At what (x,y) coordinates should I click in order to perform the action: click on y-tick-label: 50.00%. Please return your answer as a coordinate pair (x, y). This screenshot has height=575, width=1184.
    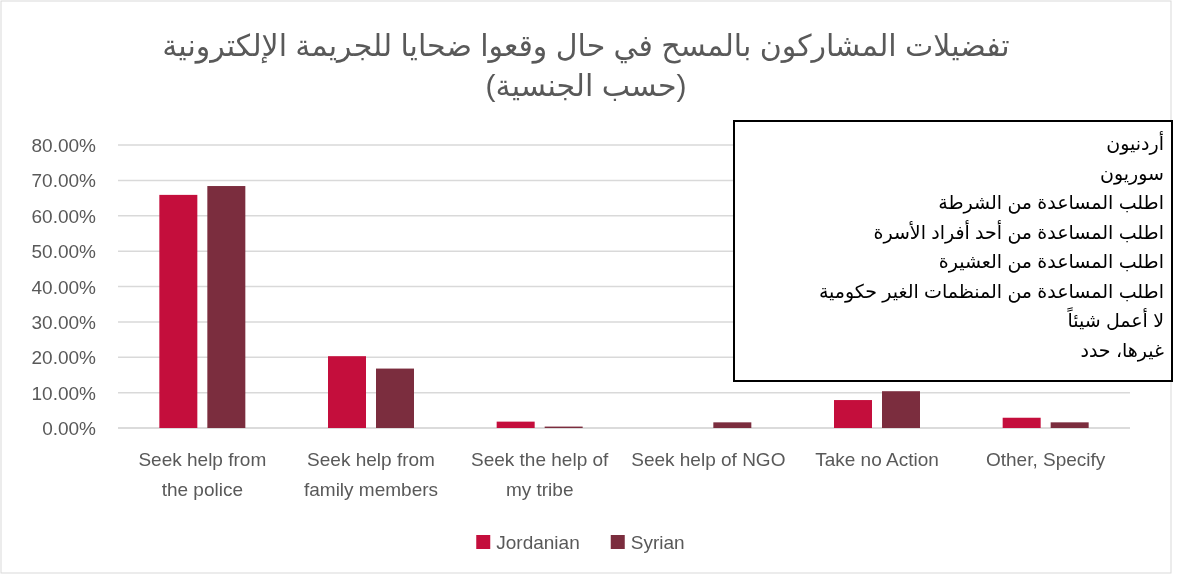
    Looking at the image, I should click on (64, 252).